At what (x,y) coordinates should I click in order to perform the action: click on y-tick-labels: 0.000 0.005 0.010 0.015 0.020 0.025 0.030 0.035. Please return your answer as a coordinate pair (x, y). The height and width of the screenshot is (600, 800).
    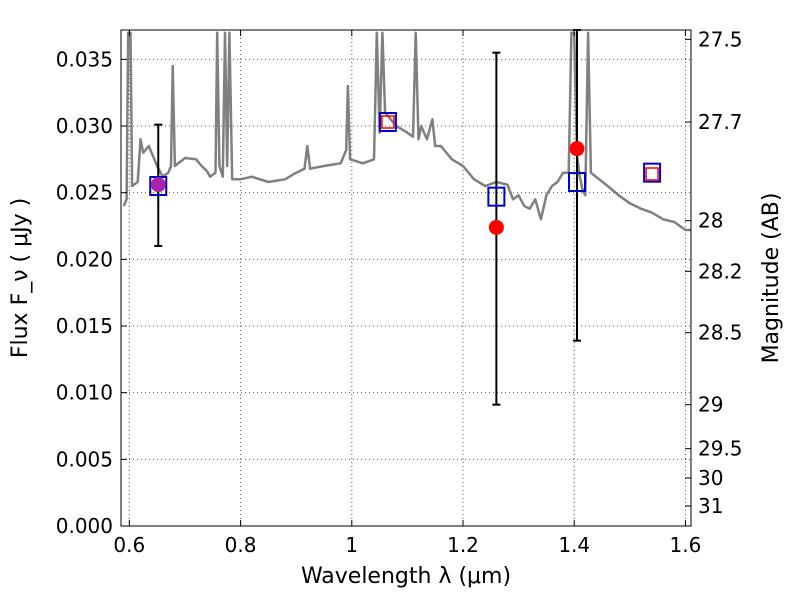
    Looking at the image, I should click on (84, 292).